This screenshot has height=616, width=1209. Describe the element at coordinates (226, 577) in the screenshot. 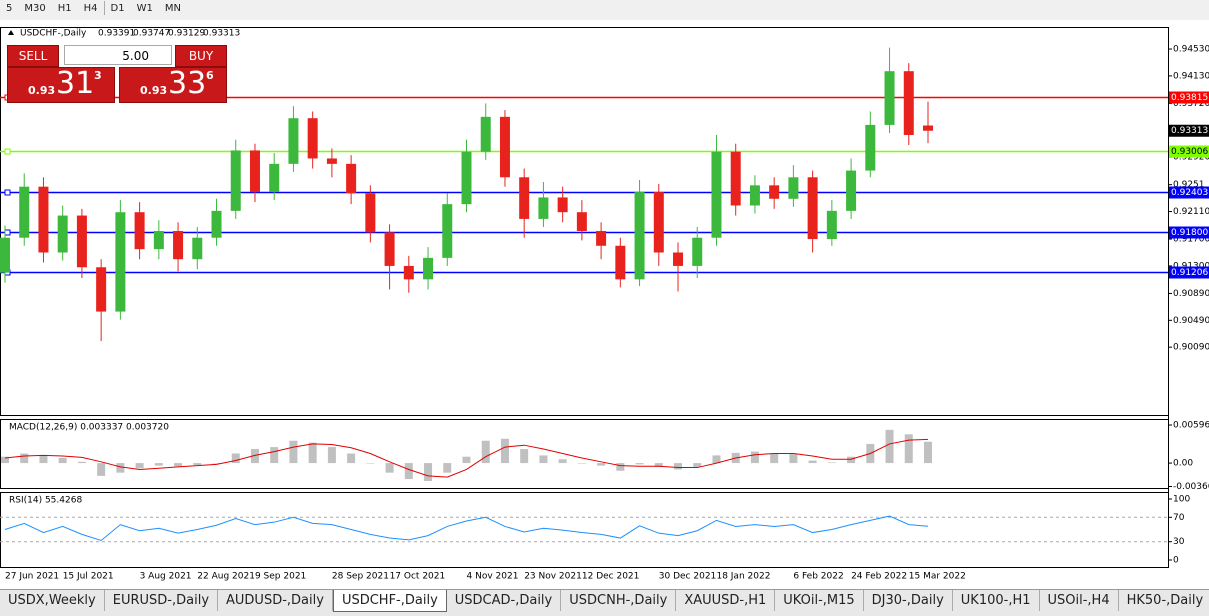

I see `x-tick-label: 22 Aug 2021` at that location.